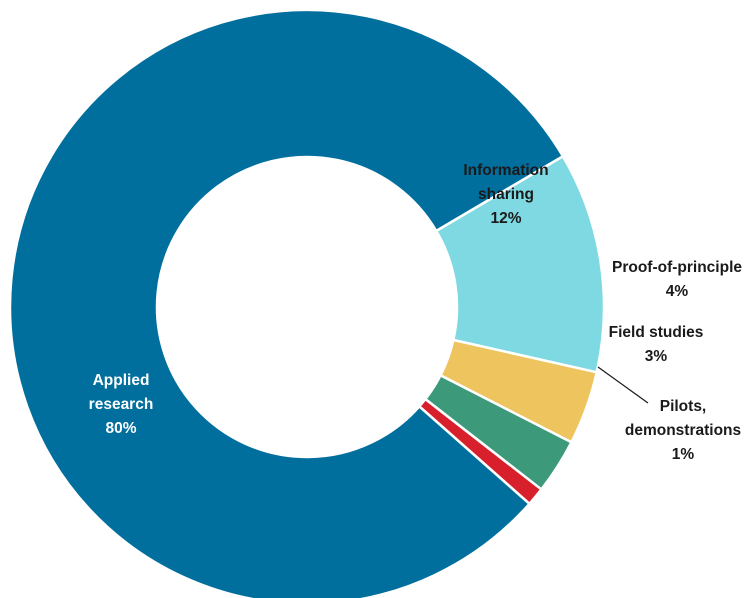  I want to click on percent-label-applied-research: 80%, so click(120, 428).